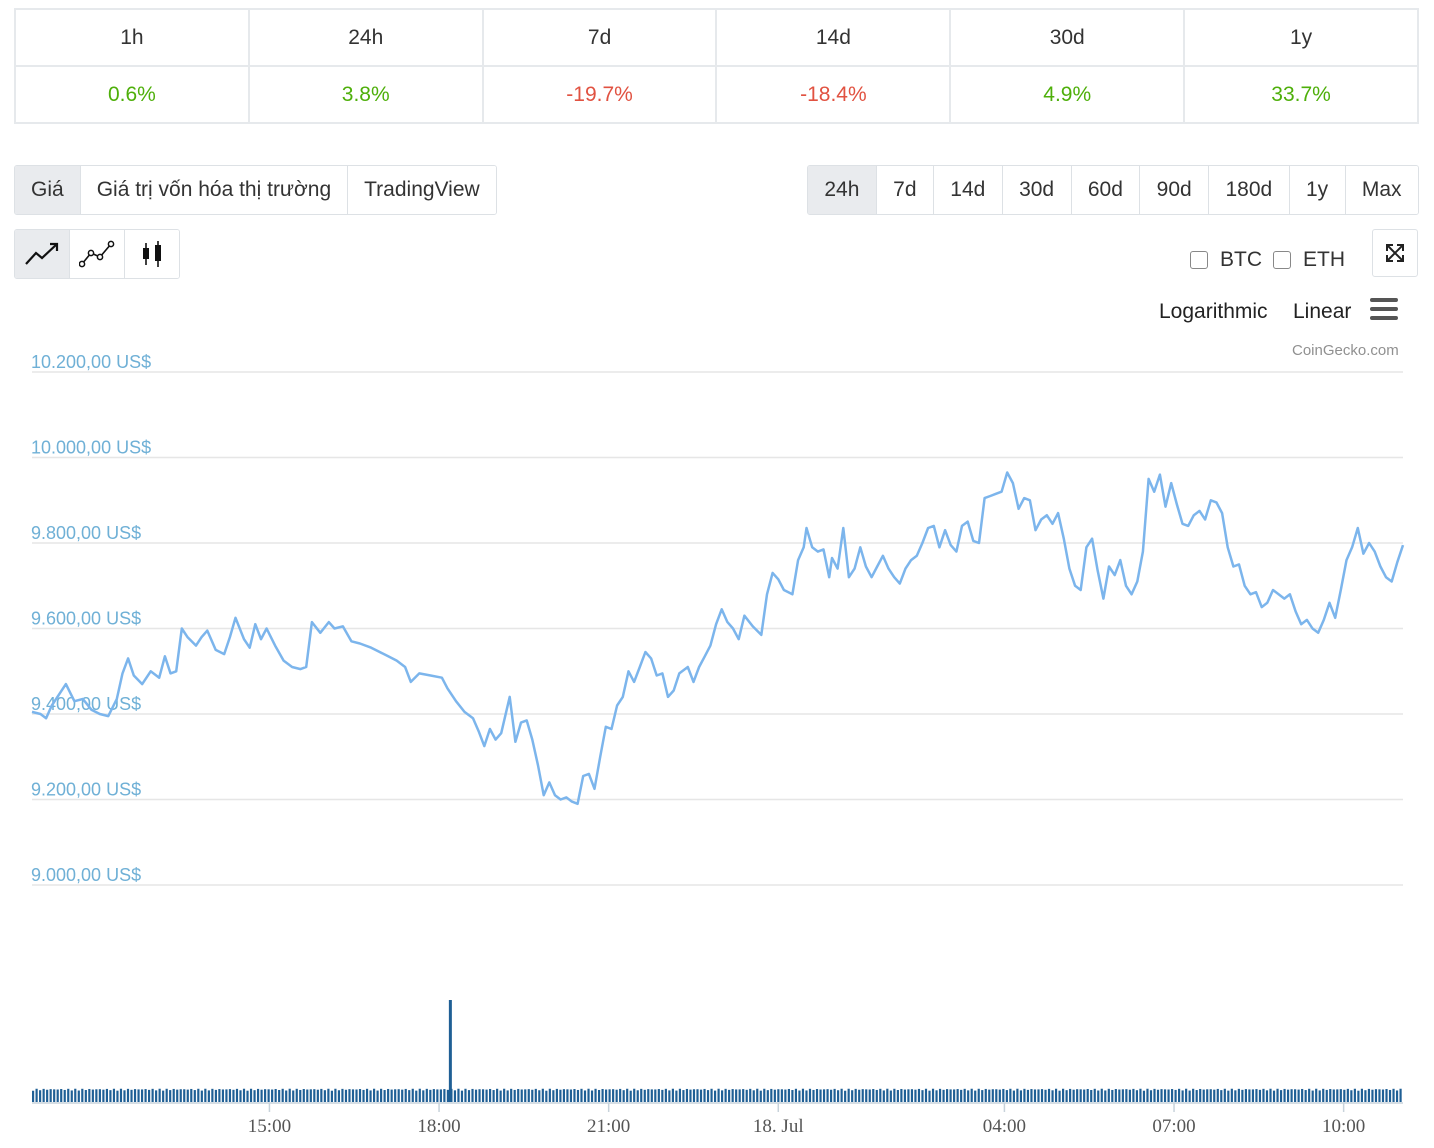  I want to click on performance-values-row: 0.6% 3.8% -19.7% -18.4% 4.9% 33.7%, so click(716, 94).